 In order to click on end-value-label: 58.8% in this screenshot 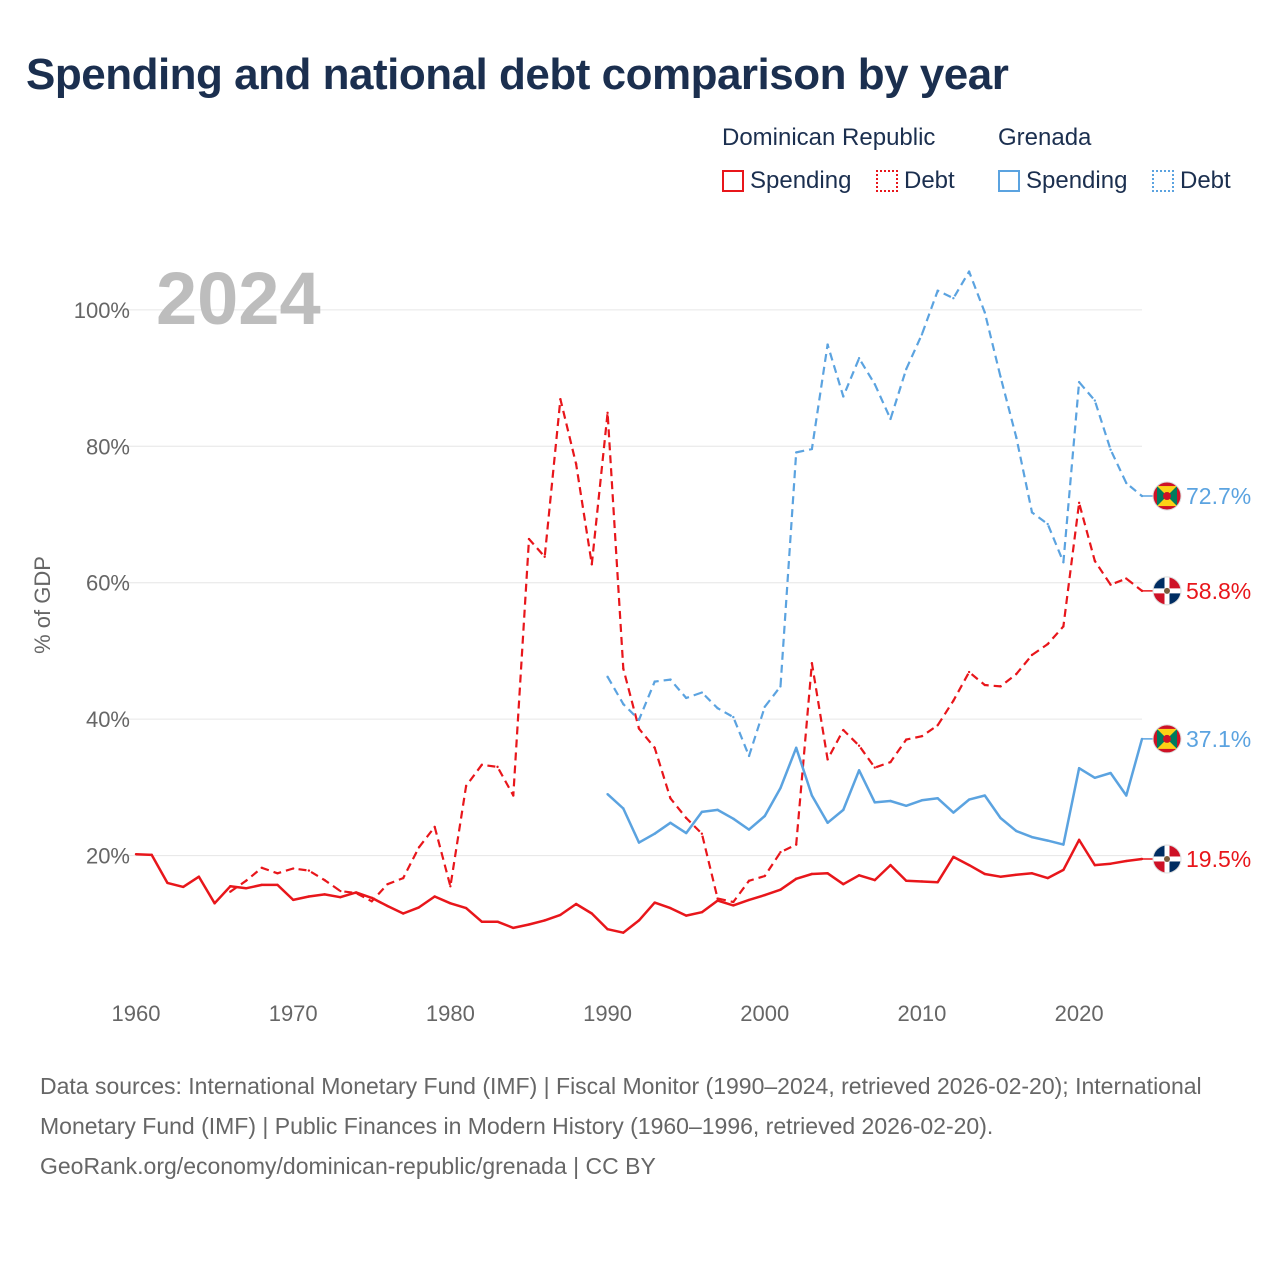, I will do `click(1218, 591)`.